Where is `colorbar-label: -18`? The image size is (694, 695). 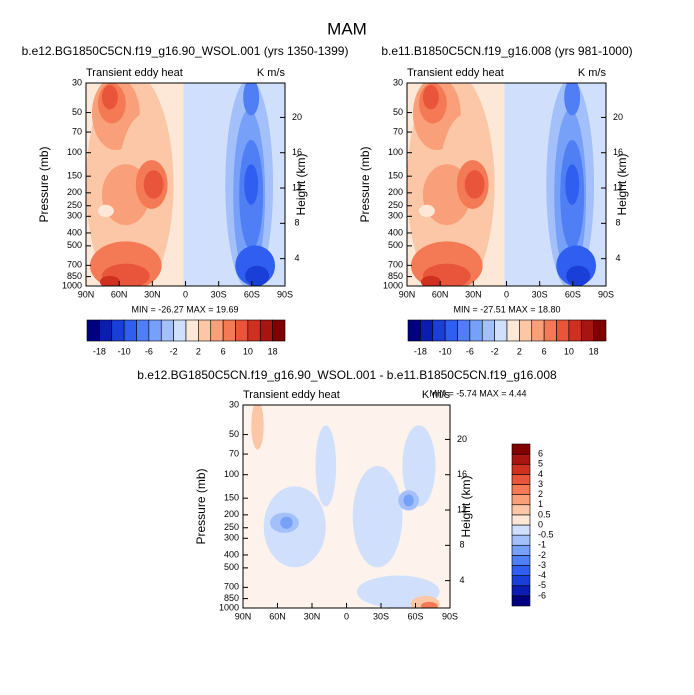
colorbar-label: -18 is located at coordinates (420, 351).